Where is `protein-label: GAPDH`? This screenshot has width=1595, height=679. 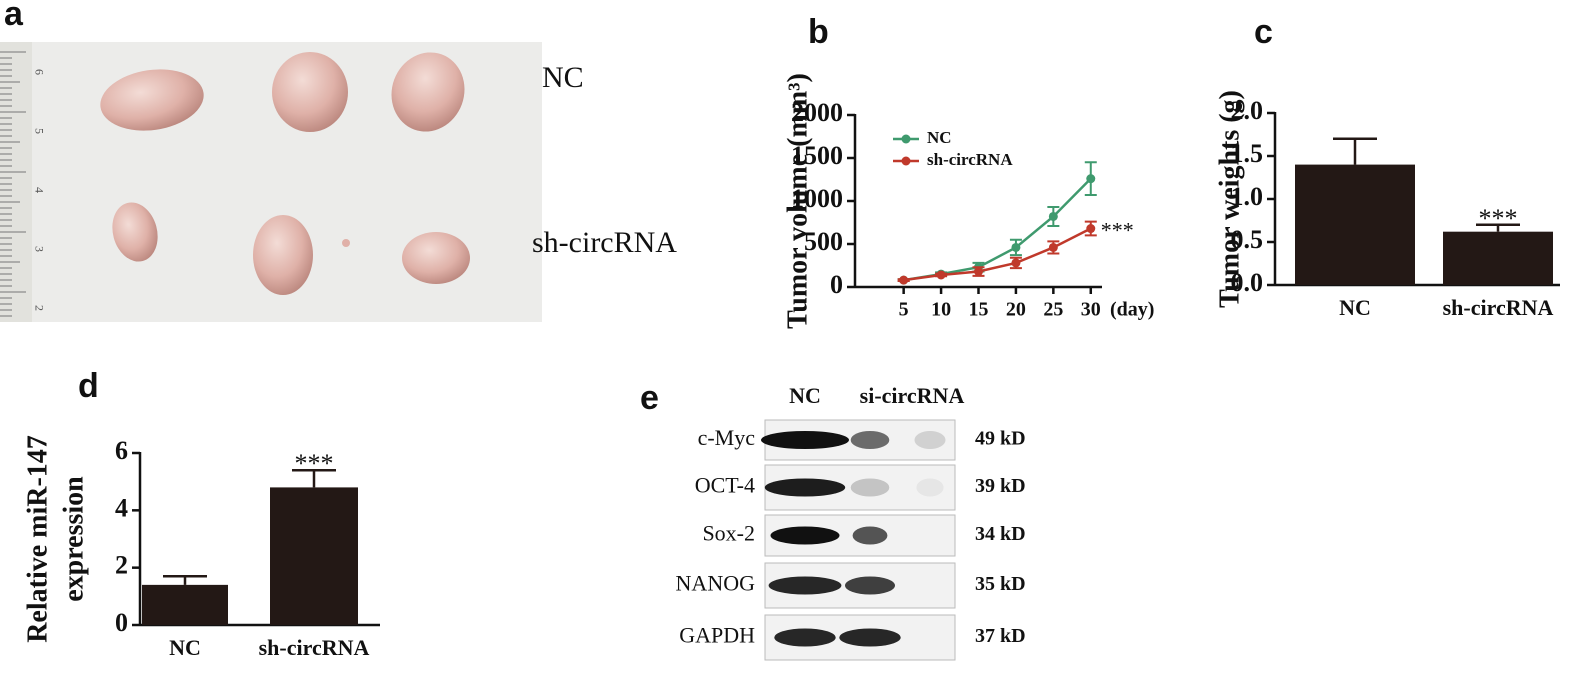
protein-label: GAPDH is located at coordinates (717, 635).